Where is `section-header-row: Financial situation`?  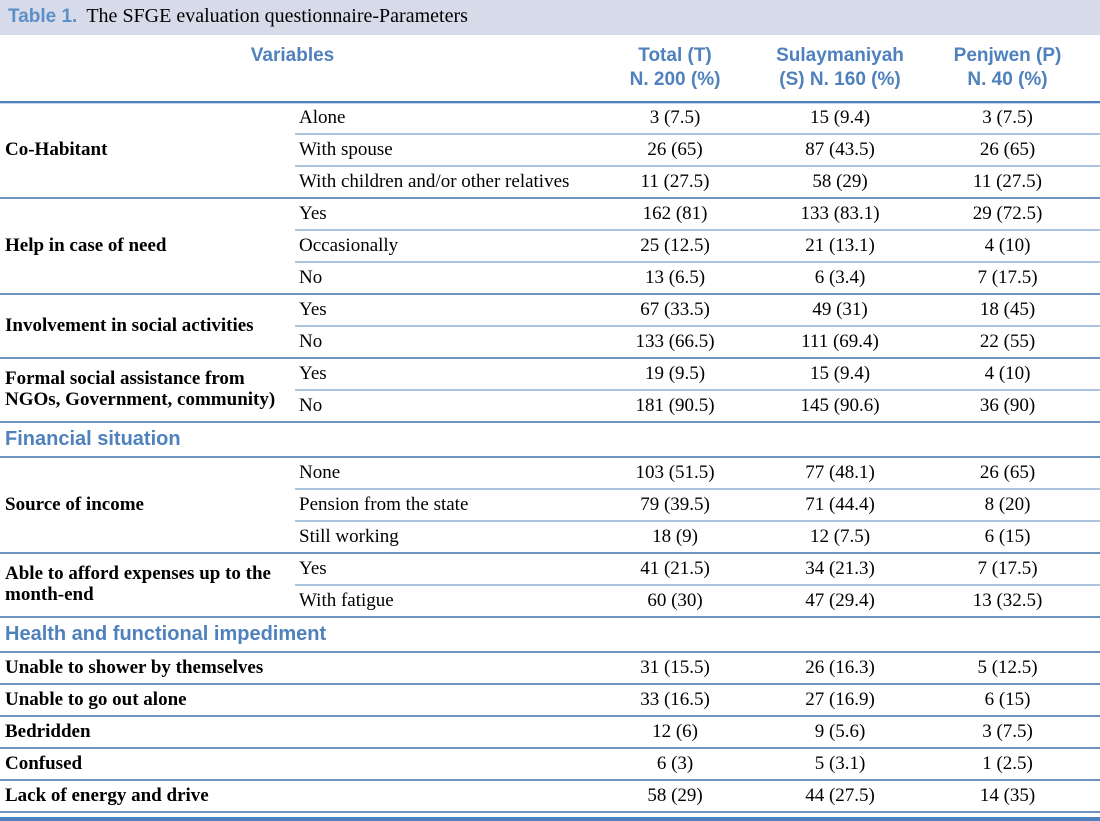 section-header-row: Financial situation is located at coordinates (550, 439).